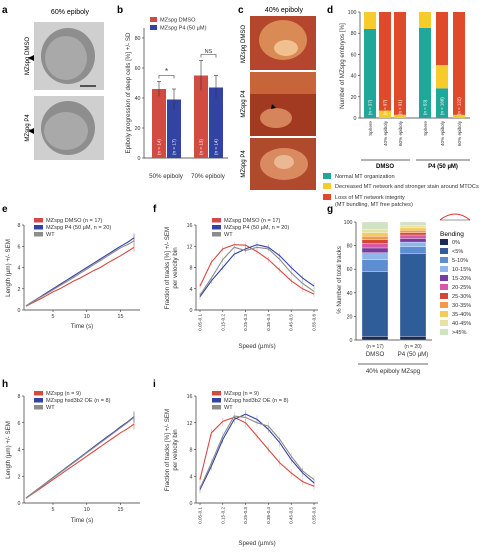  What do you see at coordinates (385, 133) in the screenshot?
I see `panel-d-category-label: 40% epiboly` at bounding box center [385, 133].